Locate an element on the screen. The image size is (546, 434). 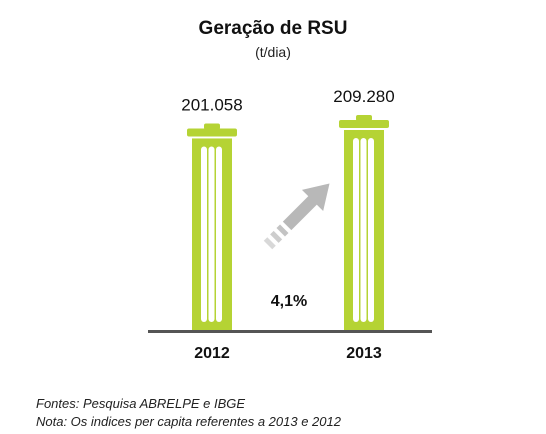
value-label-2013: 209.280 is located at coordinates (363, 96).